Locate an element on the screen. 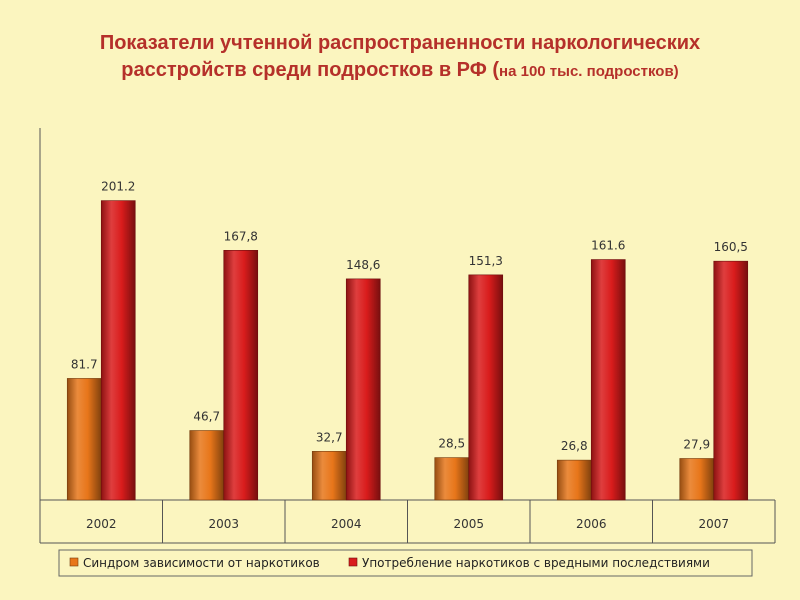 Image resolution: width=800 pixels, height=600 pixels. legend-label: Синдром зависимости от наркотиков is located at coordinates (201, 563).